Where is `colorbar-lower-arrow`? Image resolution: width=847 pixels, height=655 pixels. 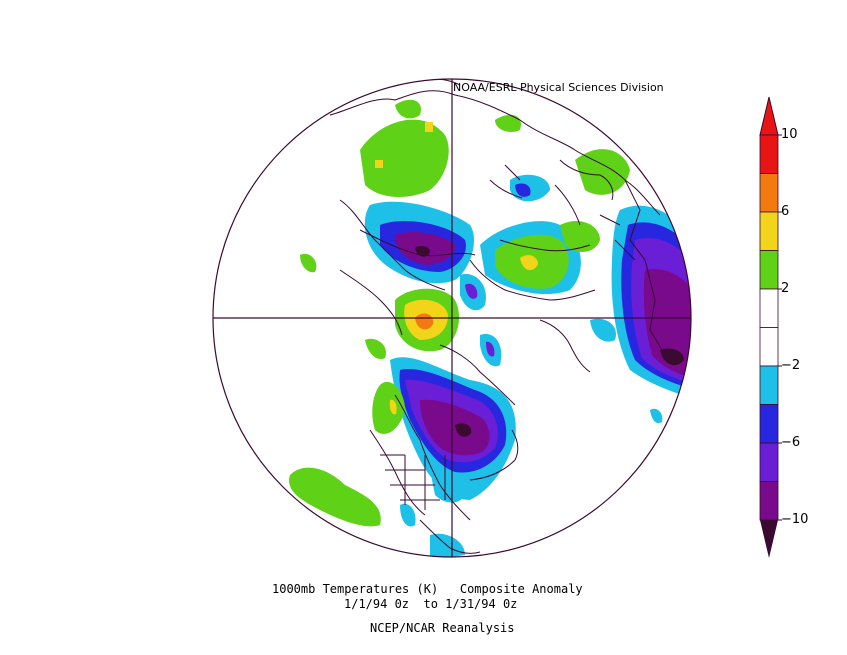 colorbar-lower-arrow is located at coordinates (769, 539).